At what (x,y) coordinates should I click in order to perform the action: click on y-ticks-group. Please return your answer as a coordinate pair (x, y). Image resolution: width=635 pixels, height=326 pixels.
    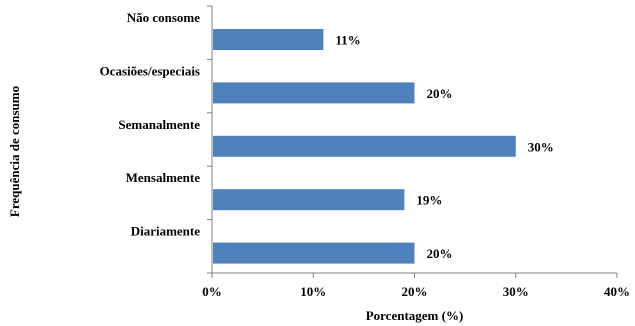
    Looking at the image, I should click on (209, 139).